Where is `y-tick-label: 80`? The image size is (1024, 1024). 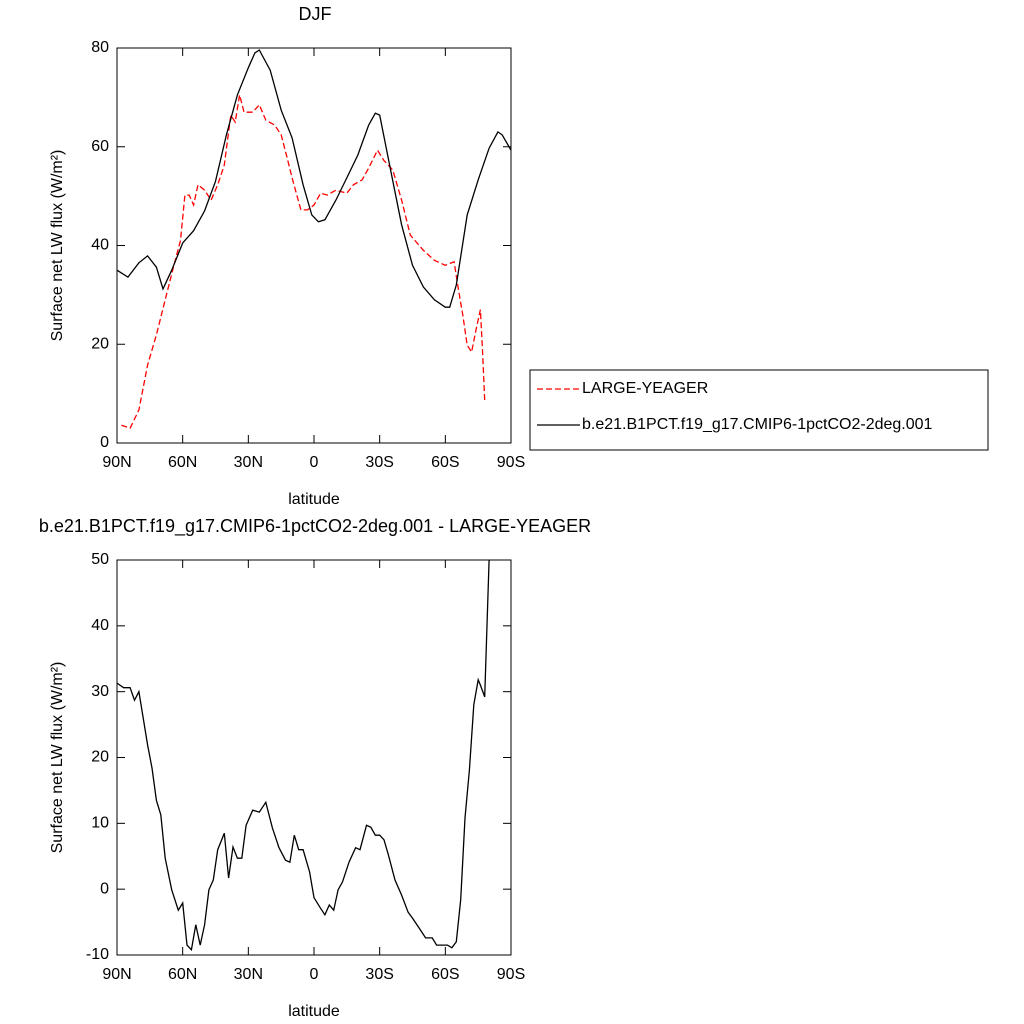
y-tick-label: 80 is located at coordinates (100, 47).